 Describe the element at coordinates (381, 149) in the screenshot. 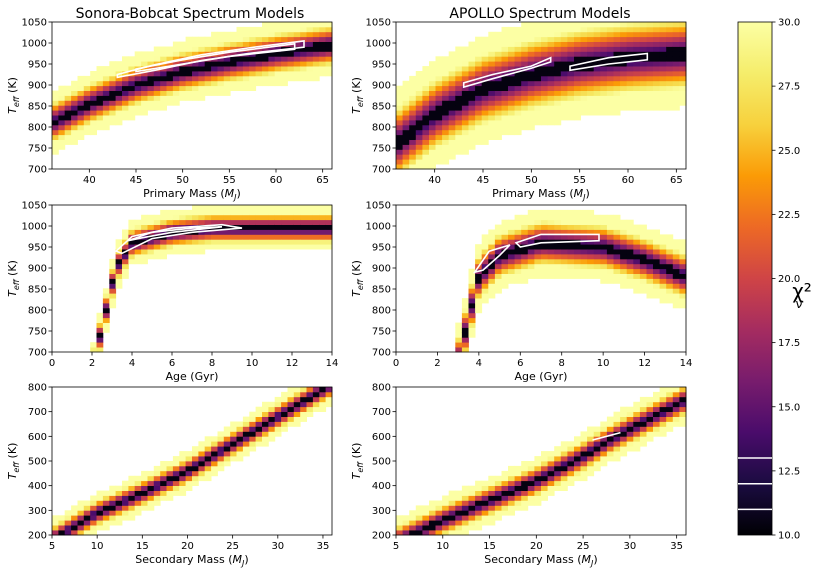

I see `y-tick-label: 750` at that location.